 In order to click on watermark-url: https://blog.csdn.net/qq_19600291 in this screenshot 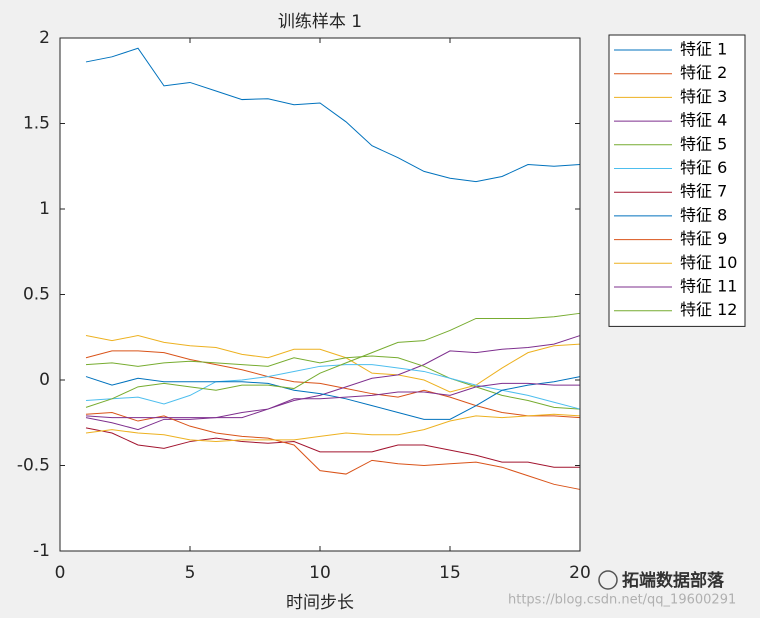, I will do `click(622, 600)`.